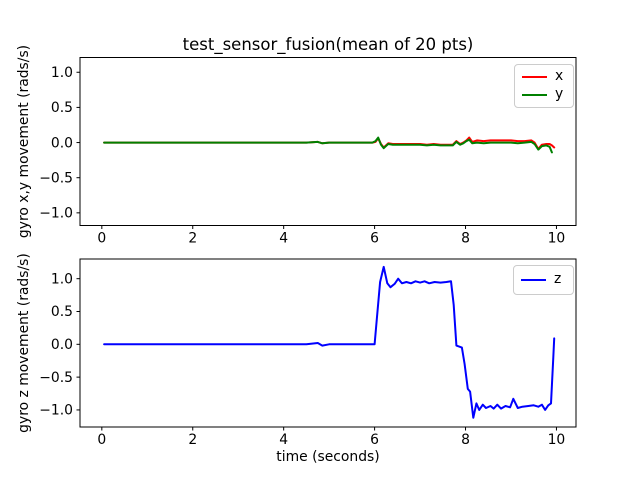 This screenshot has width=640, height=480. I want to click on z-series-line-sample, so click(533, 280).